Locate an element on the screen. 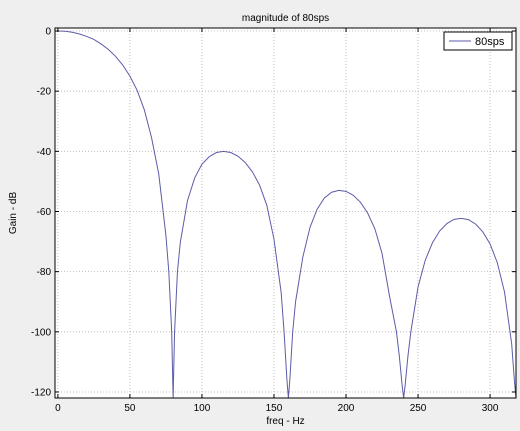  y-tick-label: 0 is located at coordinates (48, 32).